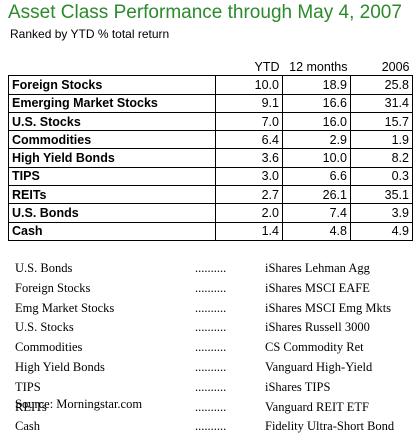 Image resolution: width=419 pixels, height=434 pixels. What do you see at coordinates (381, 213) in the screenshot?
I see `value-cell: 3.9` at bounding box center [381, 213].